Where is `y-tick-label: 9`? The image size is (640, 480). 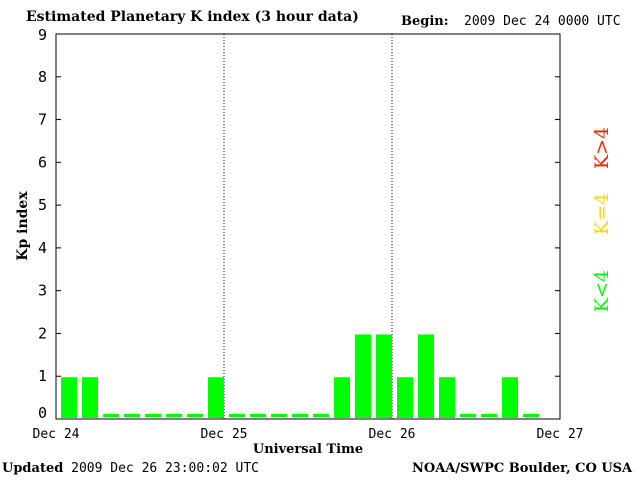
y-tick-label: 9 is located at coordinates (42, 35).